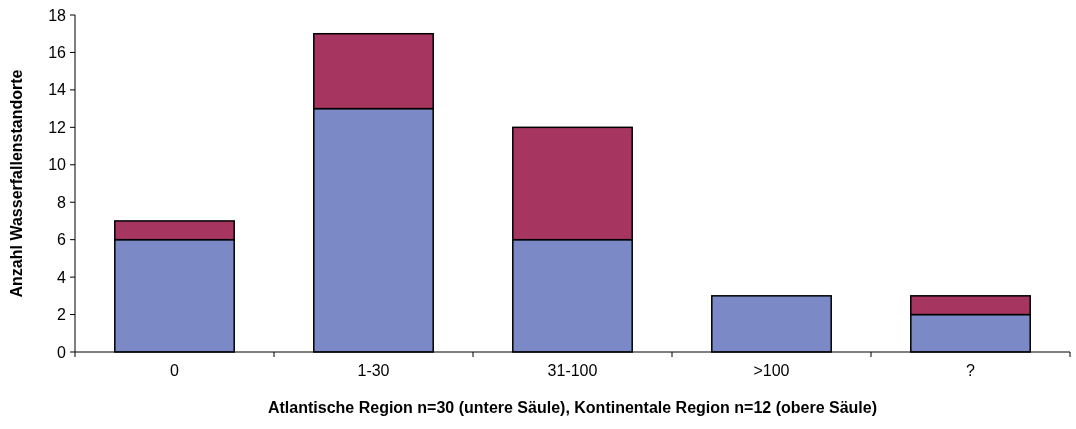  I want to click on x-tick-label: >100, so click(771, 370).